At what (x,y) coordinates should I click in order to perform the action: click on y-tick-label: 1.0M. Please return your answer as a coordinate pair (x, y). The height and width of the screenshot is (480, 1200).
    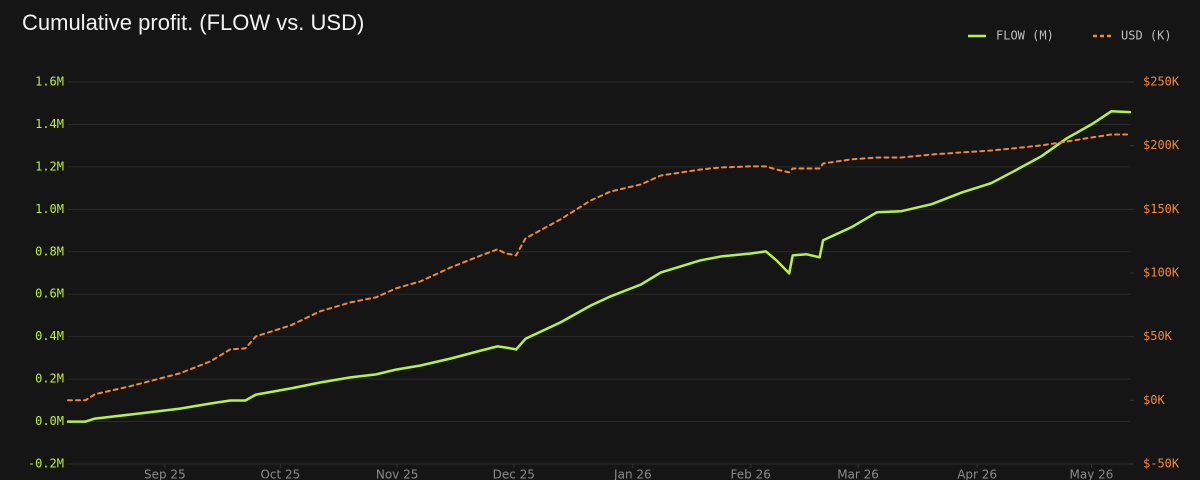
    Looking at the image, I should click on (49, 209).